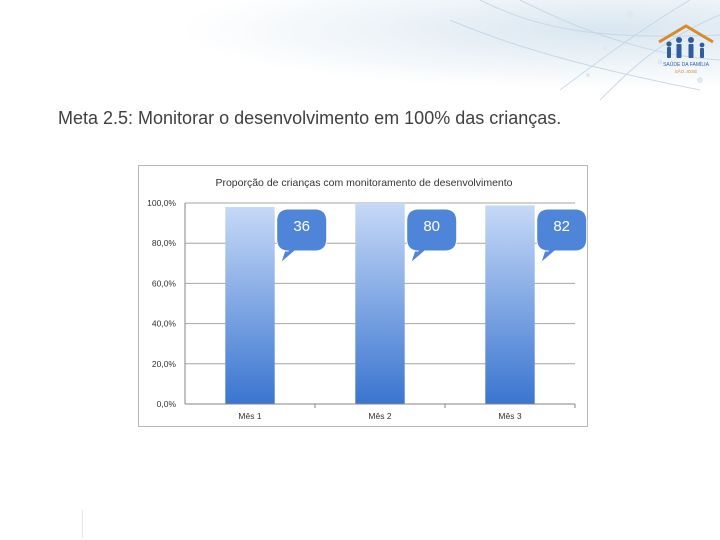 This screenshot has height=540, width=720. Describe the element at coordinates (82, 524) in the screenshot. I see `decorative-line` at that location.